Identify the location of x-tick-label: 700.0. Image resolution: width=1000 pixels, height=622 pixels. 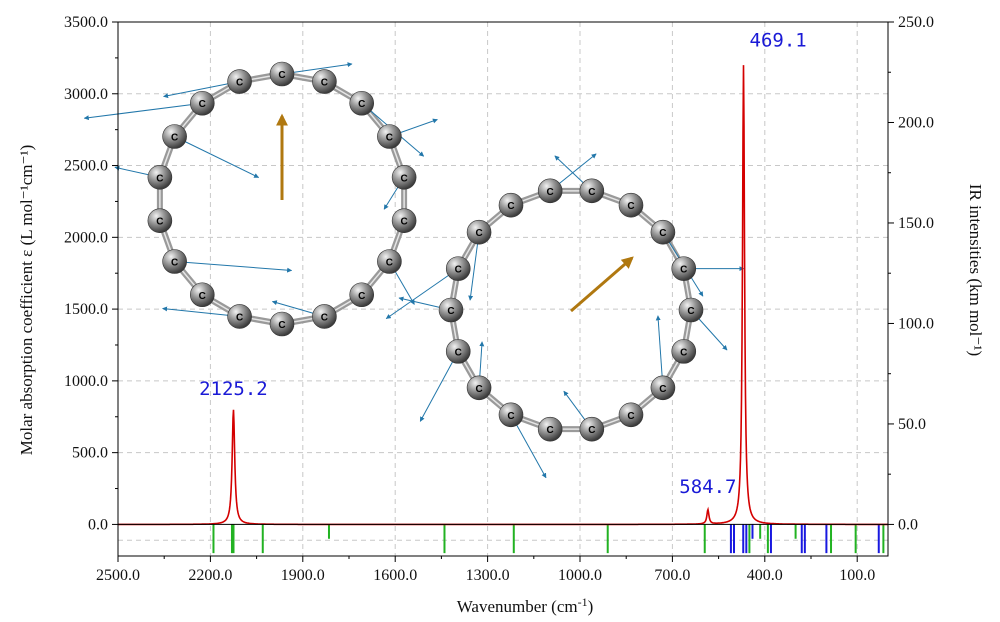
(672, 575).